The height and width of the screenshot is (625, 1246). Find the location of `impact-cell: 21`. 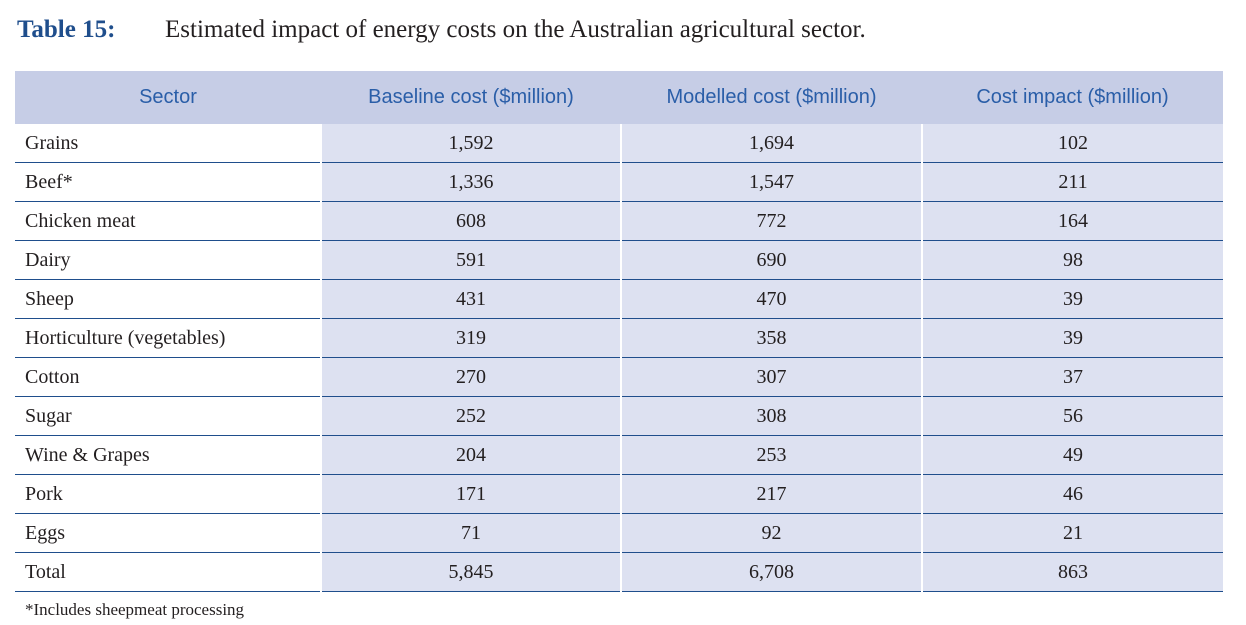

impact-cell: 21 is located at coordinates (1072, 533).